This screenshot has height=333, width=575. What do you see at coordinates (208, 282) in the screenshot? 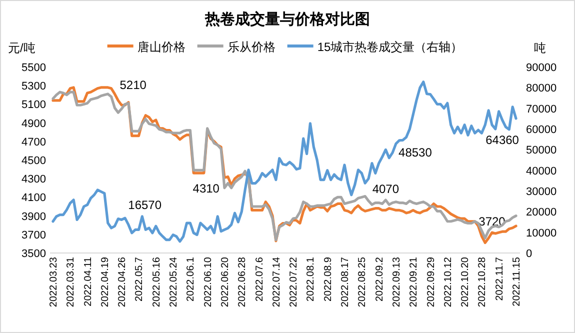
I see `x-tick-label: 2022.06.10` at bounding box center [208, 282].